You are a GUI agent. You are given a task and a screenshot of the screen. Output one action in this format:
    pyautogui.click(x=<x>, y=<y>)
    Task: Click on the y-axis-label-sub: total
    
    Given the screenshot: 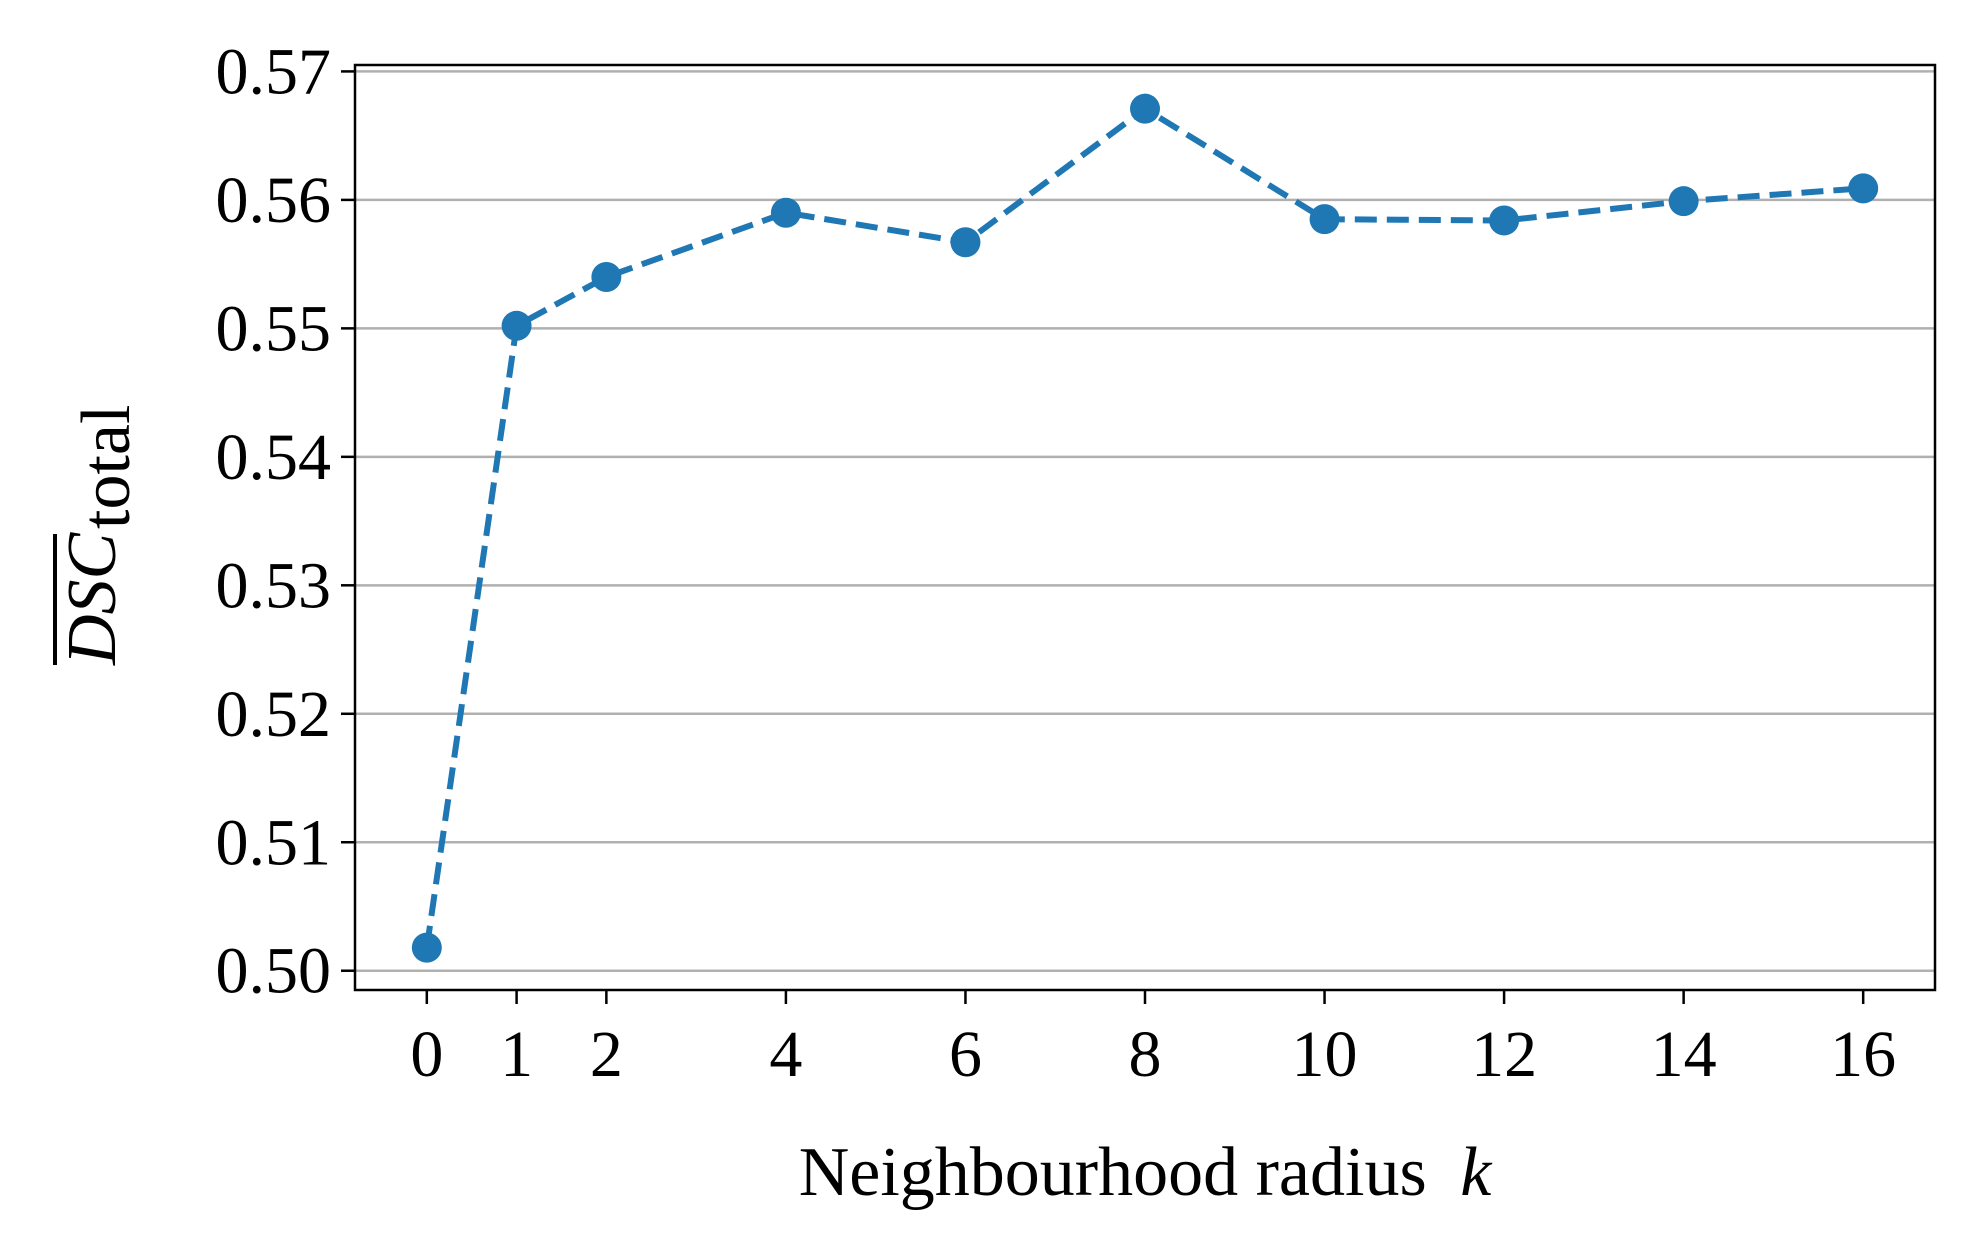 What is the action you would take?
    pyautogui.click(x=106, y=467)
    